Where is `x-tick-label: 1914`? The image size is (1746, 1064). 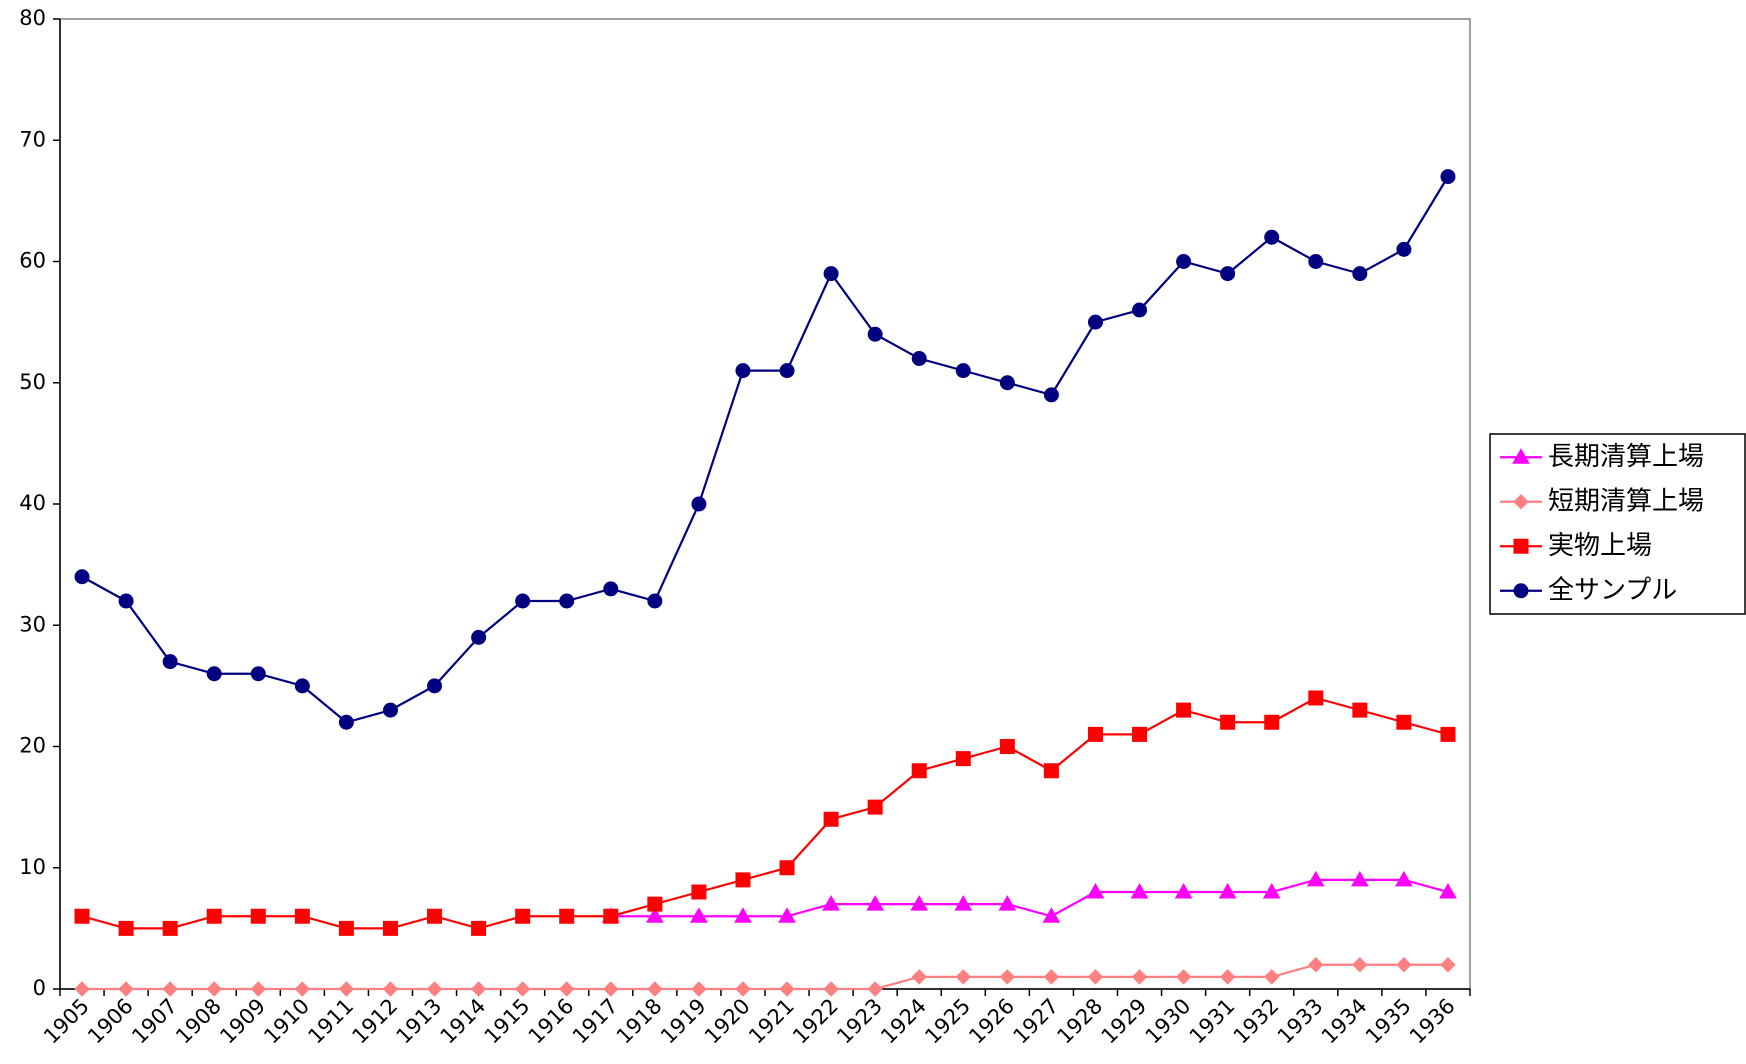
x-tick-label: 1914 is located at coordinates (463, 1021).